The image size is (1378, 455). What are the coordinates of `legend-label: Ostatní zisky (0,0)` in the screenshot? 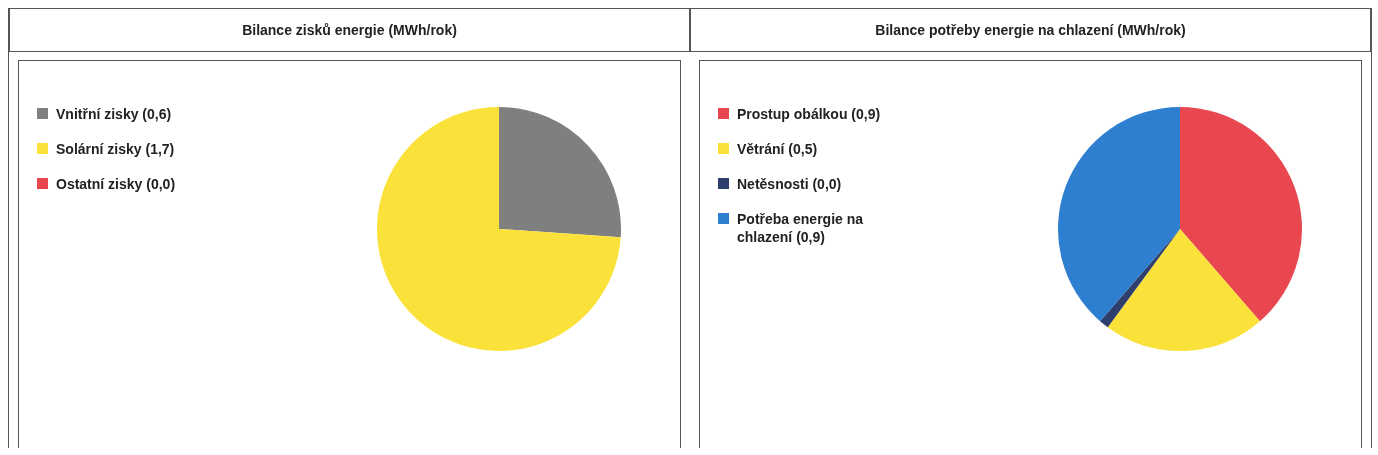 It's located at (116, 184).